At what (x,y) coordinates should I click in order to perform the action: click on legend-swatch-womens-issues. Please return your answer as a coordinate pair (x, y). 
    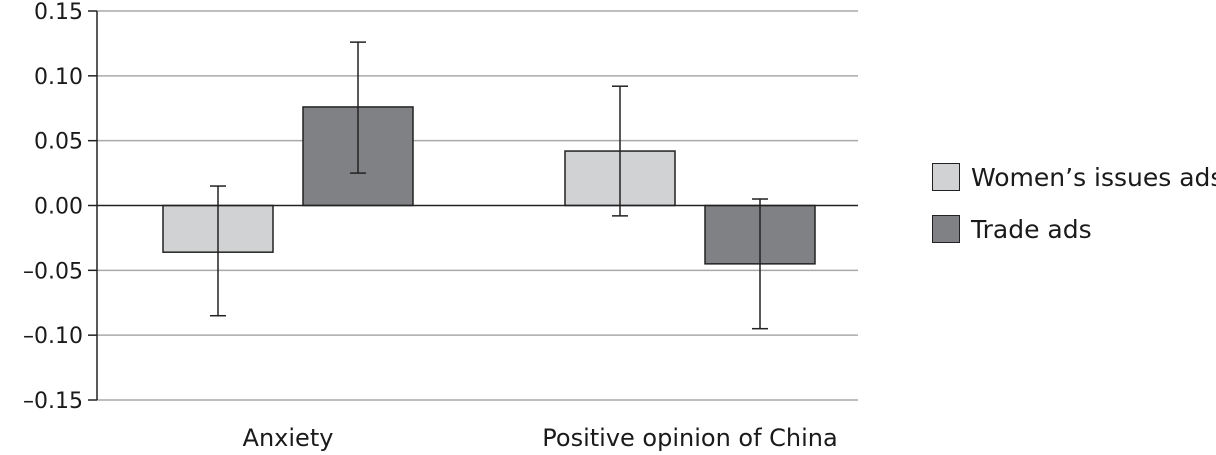
    Looking at the image, I should click on (946, 177).